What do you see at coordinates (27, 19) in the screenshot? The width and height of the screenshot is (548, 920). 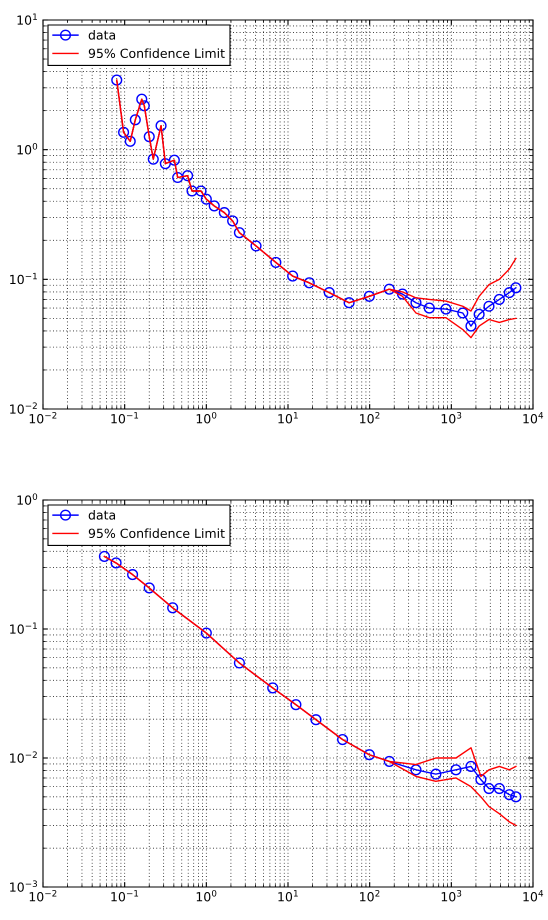 I see `y-tick-label: 10$^{1}$` at bounding box center [27, 19].